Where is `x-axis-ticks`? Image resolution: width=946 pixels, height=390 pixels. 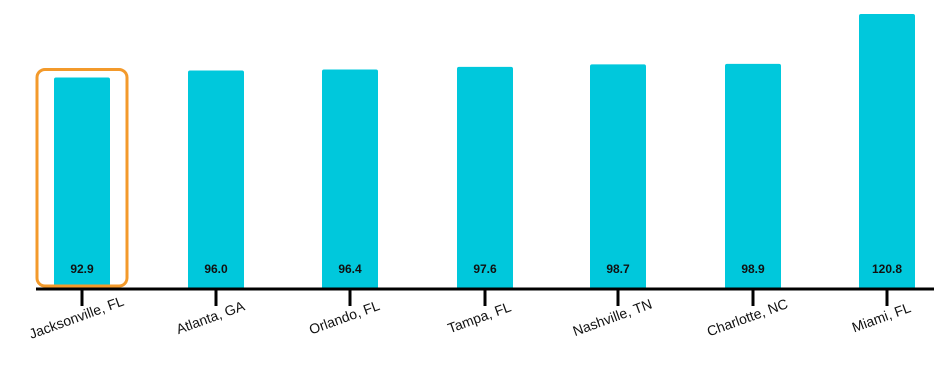 x-axis-ticks is located at coordinates (484, 297).